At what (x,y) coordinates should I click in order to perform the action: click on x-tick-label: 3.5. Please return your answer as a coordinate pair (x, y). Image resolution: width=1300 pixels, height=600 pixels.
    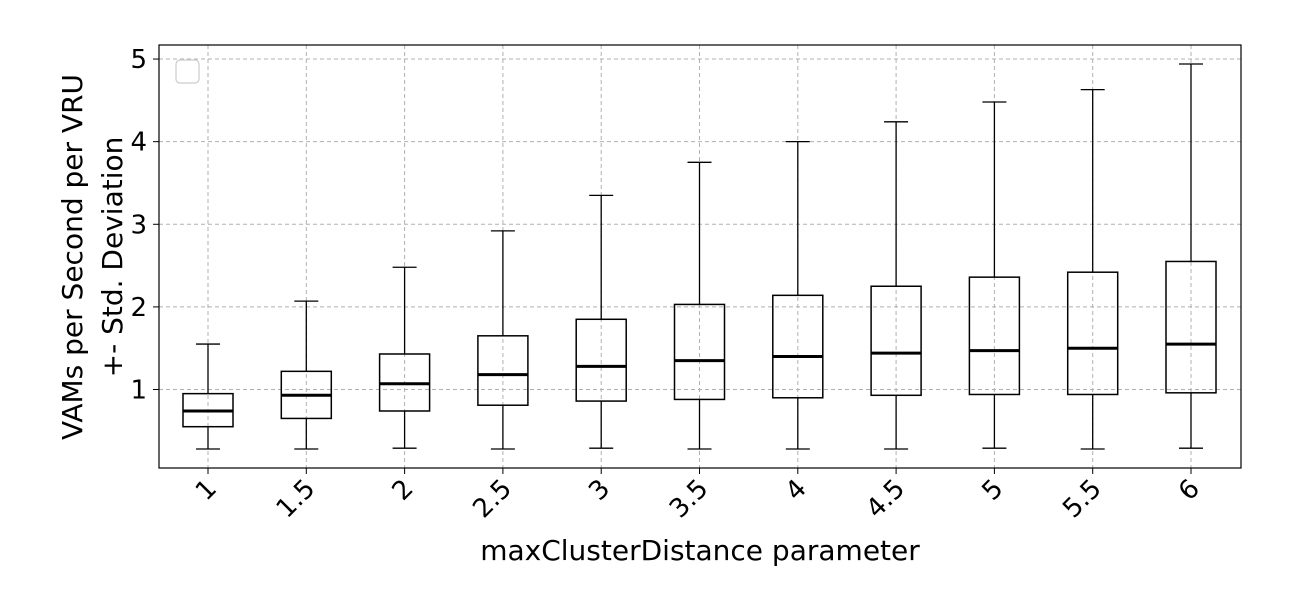
    Looking at the image, I should click on (689, 499).